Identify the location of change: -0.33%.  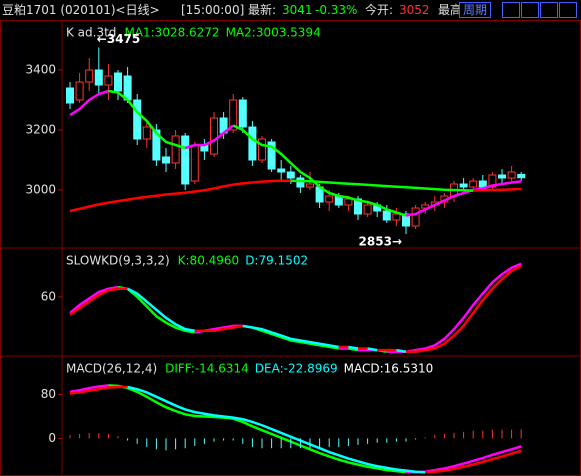
(336, 10).